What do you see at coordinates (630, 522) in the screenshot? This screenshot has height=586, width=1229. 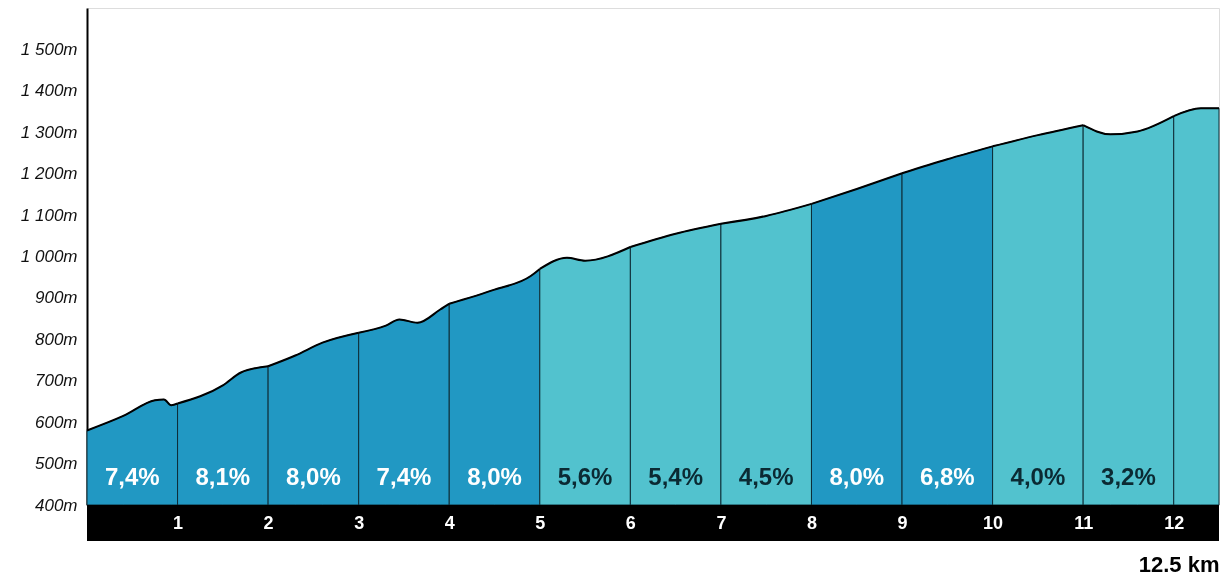 I see `x-tick-label: 6` at bounding box center [630, 522].